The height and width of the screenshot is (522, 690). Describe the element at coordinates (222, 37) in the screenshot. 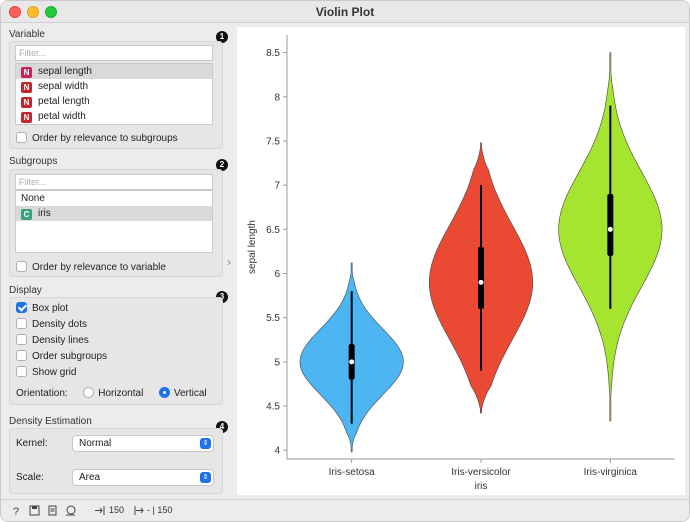

I see `variable-badge: 1` at that location.